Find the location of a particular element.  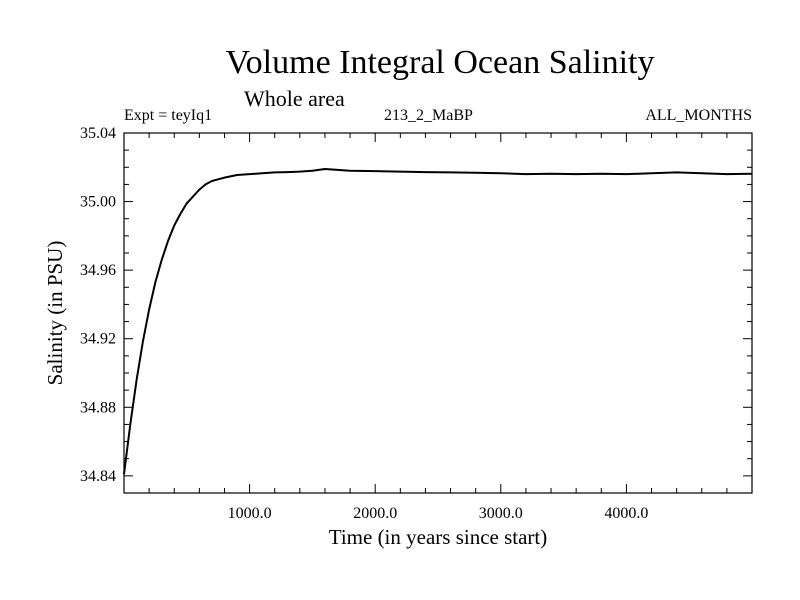

x-tick-label: 3000.0 is located at coordinates (501, 513).